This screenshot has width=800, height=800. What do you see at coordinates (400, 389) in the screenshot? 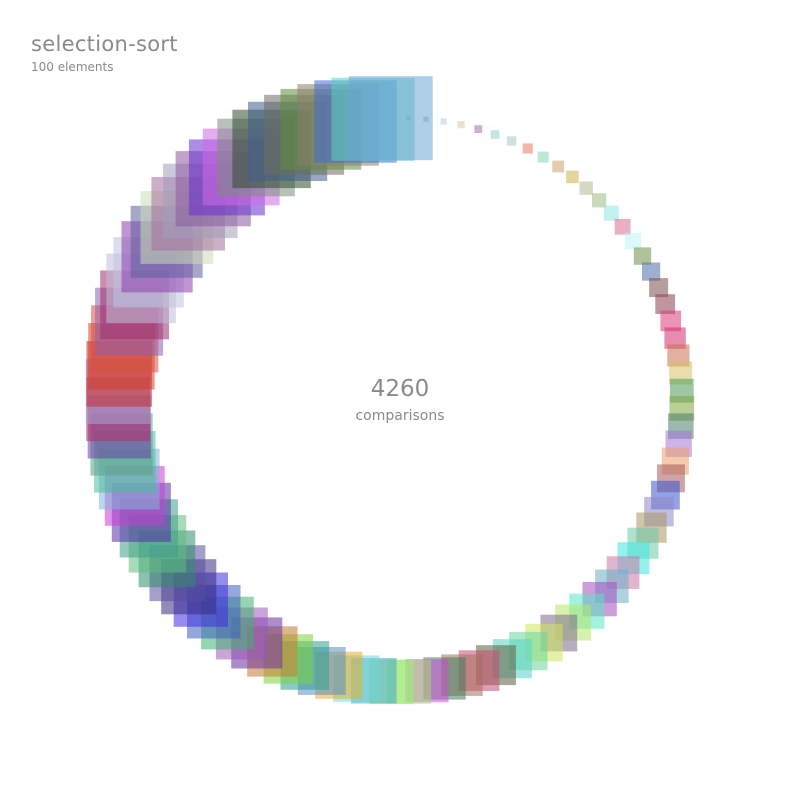
I see `comparison-count: 4260` at bounding box center [400, 389].